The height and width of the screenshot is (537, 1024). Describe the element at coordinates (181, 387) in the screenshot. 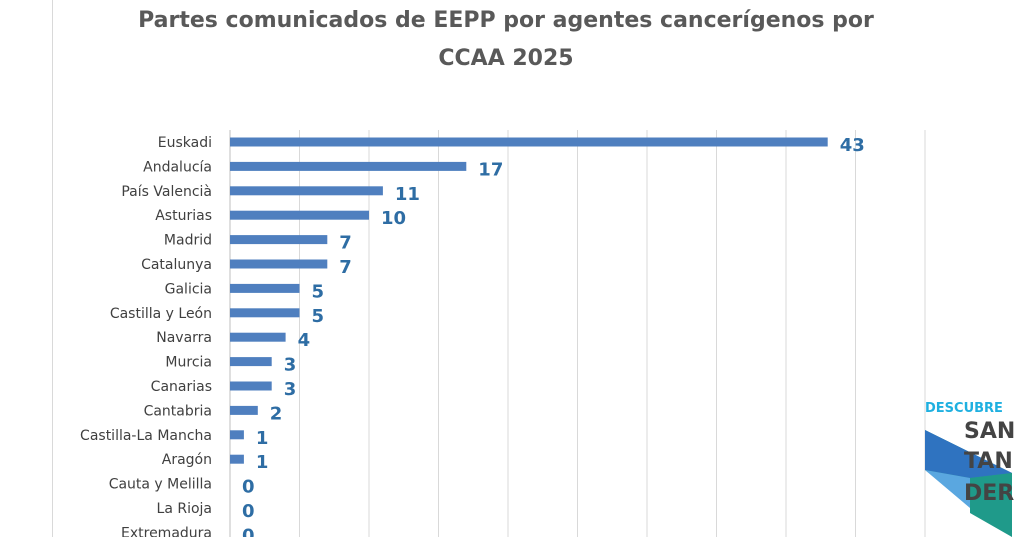

I see `category-label: Canarias` at that location.